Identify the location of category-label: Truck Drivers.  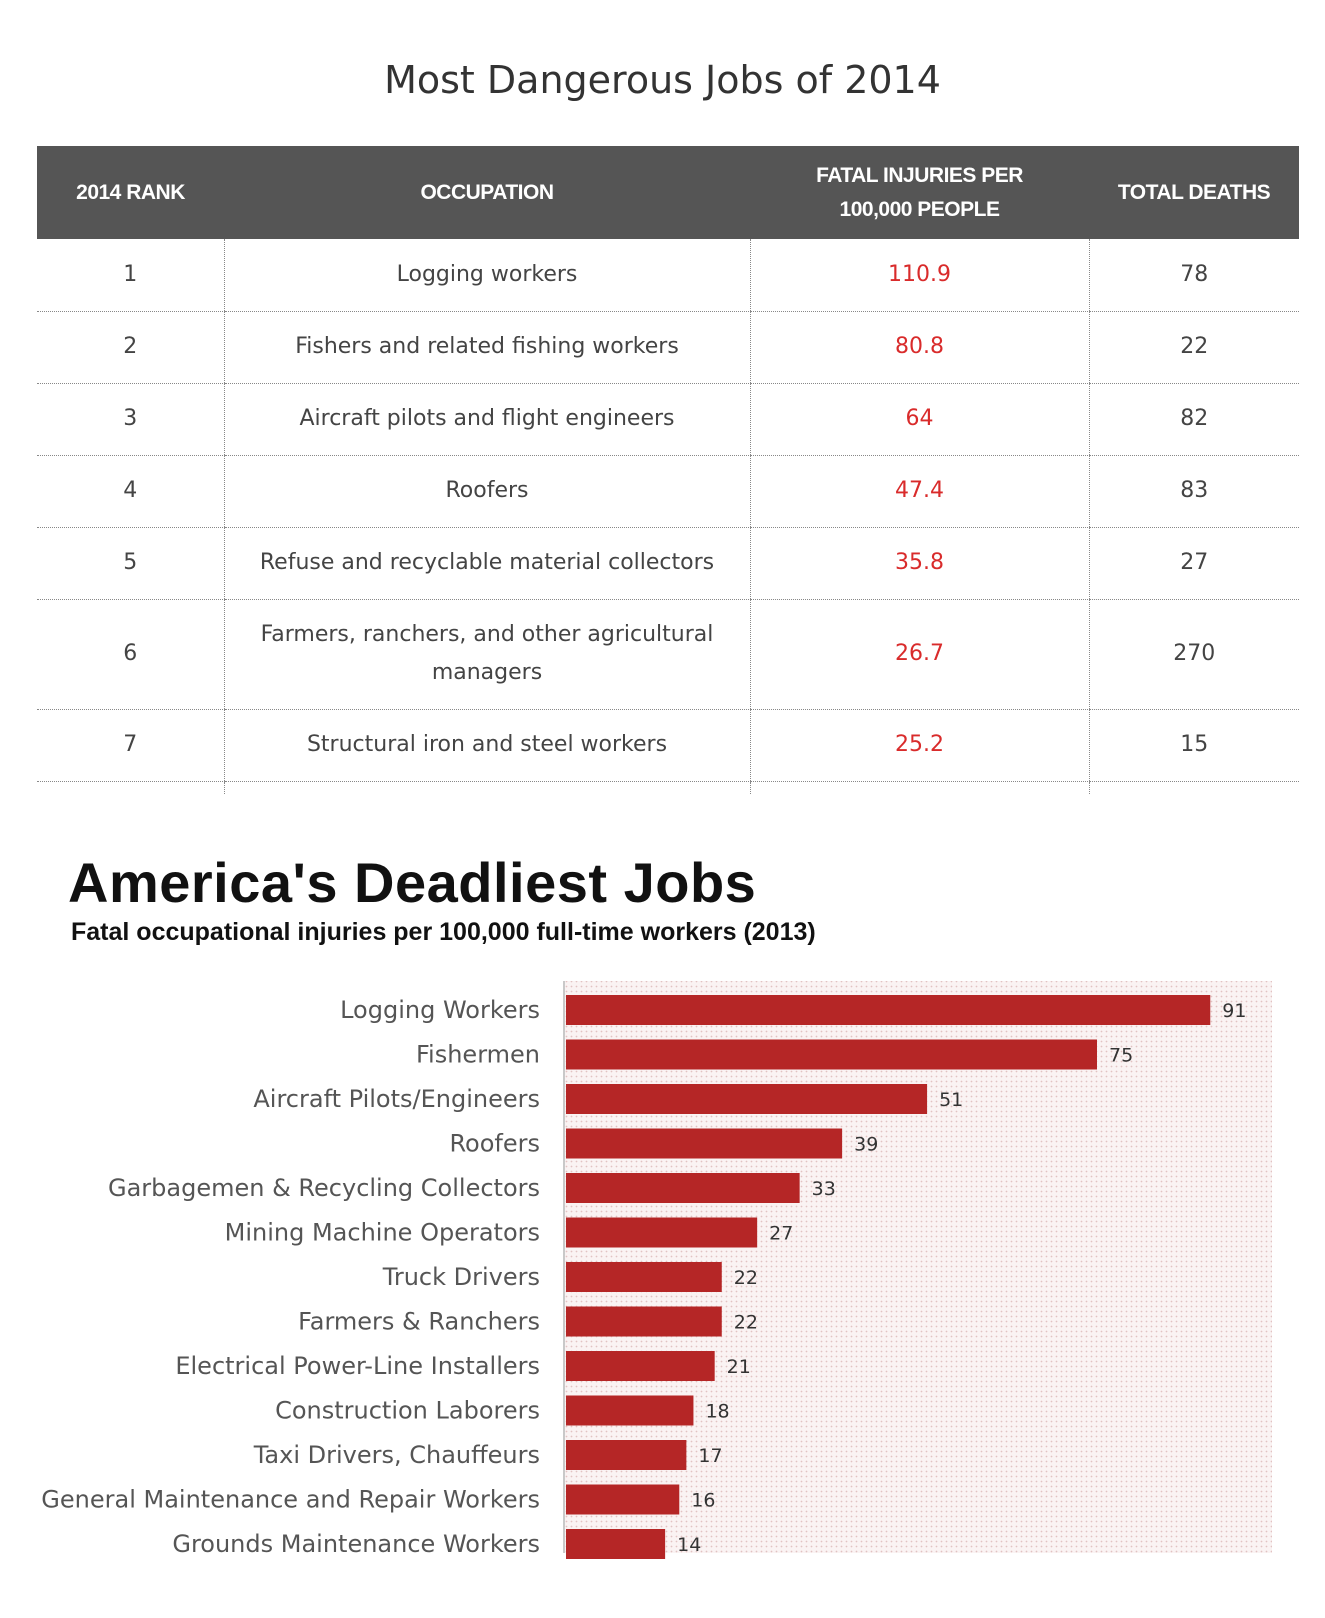
(461, 1277).